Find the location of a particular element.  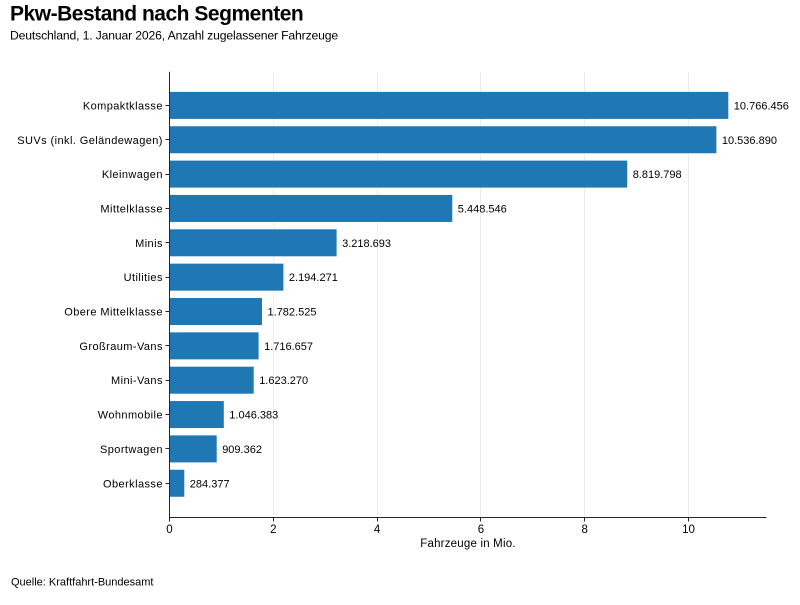

svg-text: Kleinwagen is located at coordinates (132, 175).